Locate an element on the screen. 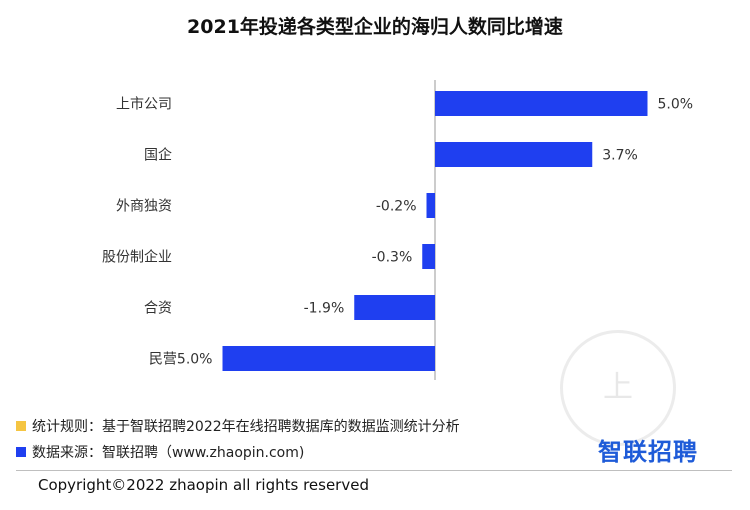 The height and width of the screenshot is (510, 750). category-value-label-5: 民营5.0% is located at coordinates (181, 360).